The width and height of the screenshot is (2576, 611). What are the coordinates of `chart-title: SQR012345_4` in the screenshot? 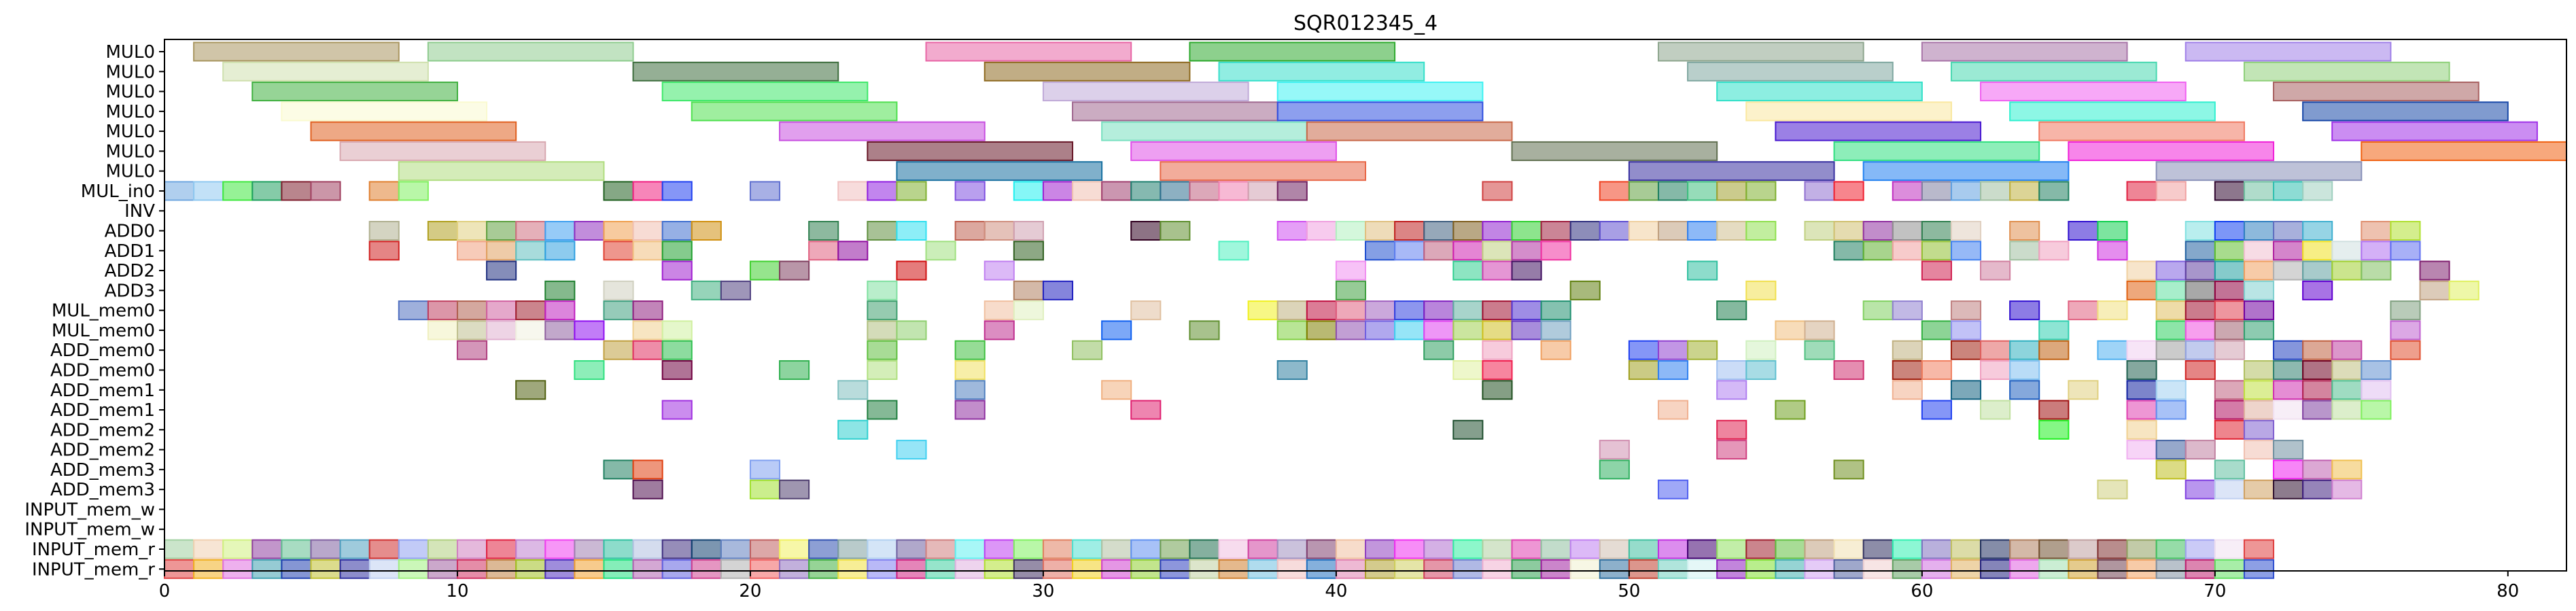 It's located at (1365, 23).